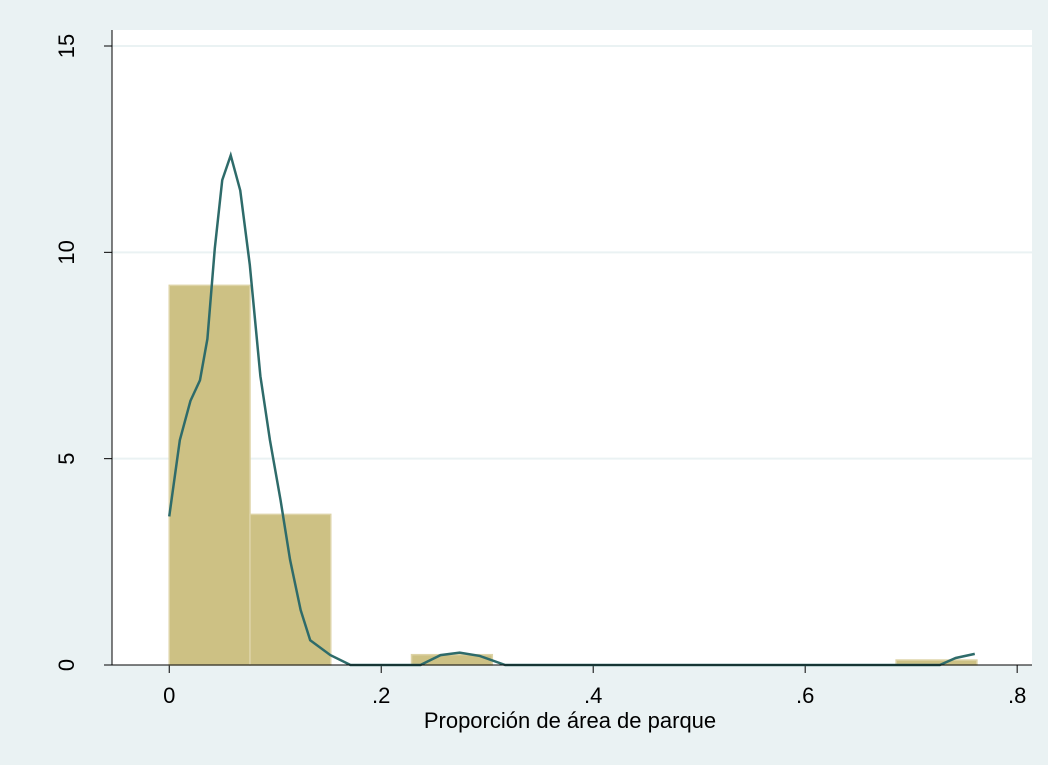 The image size is (1048, 765). What do you see at coordinates (66, 459) in the screenshot?
I see `y-tick-label: 5` at bounding box center [66, 459].